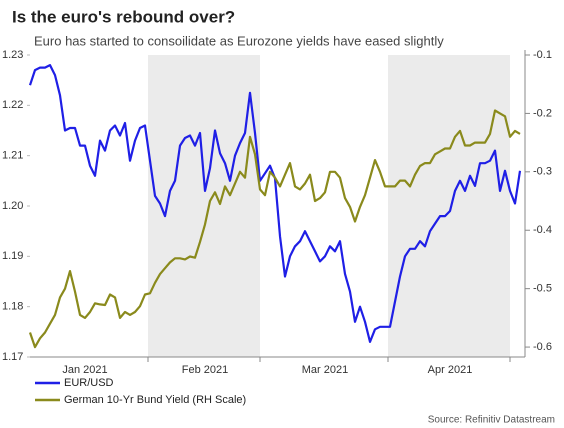 The height and width of the screenshot is (428, 564). I want to click on y2-tick-label: -0.3, so click(542, 172).